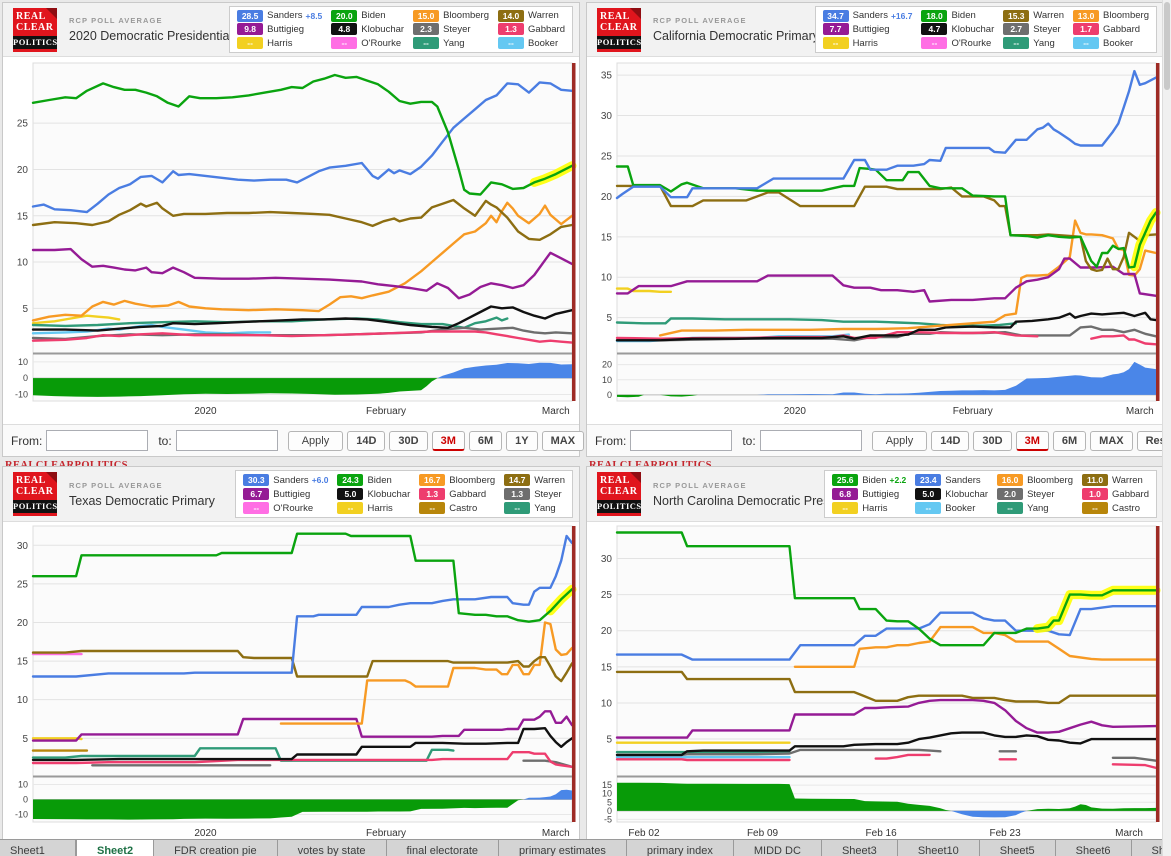 The width and height of the screenshot is (1171, 856). What do you see at coordinates (1111, 15) in the screenshot?
I see `legend-item-bloomberg: 13.0 Bloomberg` at bounding box center [1111, 15].